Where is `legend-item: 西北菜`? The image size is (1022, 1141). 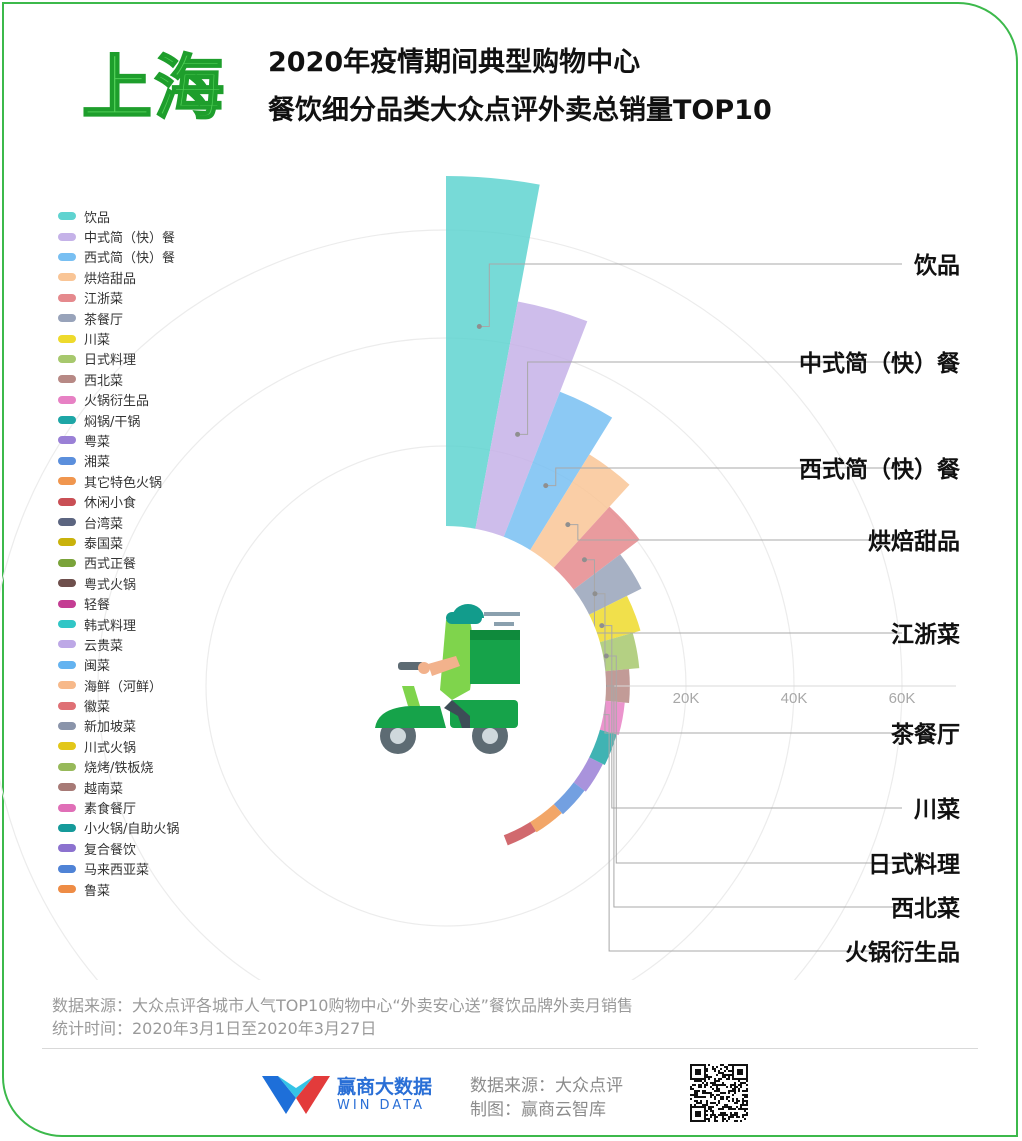 legend-item: 西北菜 is located at coordinates (118, 379).